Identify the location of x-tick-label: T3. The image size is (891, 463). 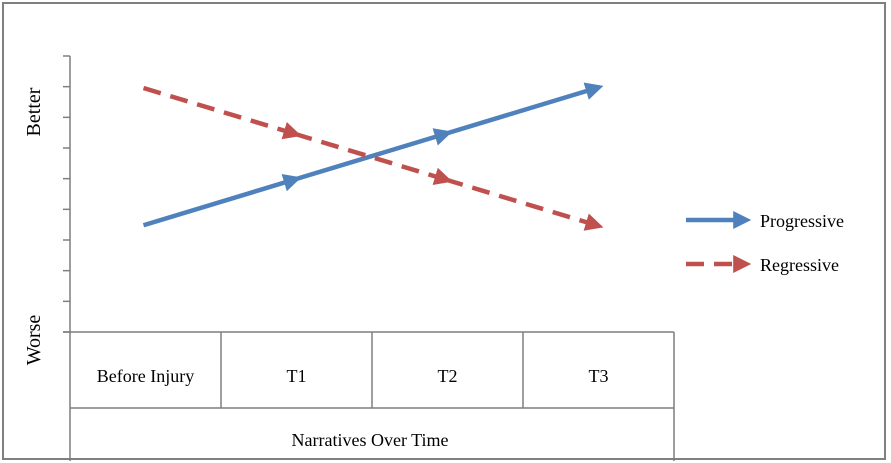
(599, 376).